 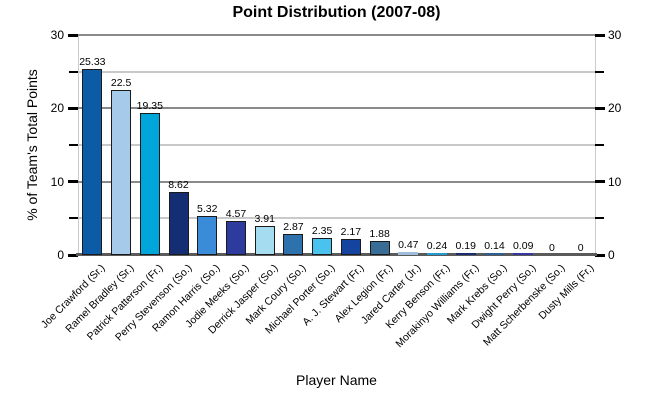 I want to click on bar-value-label: 0.47, so click(x=408, y=245).